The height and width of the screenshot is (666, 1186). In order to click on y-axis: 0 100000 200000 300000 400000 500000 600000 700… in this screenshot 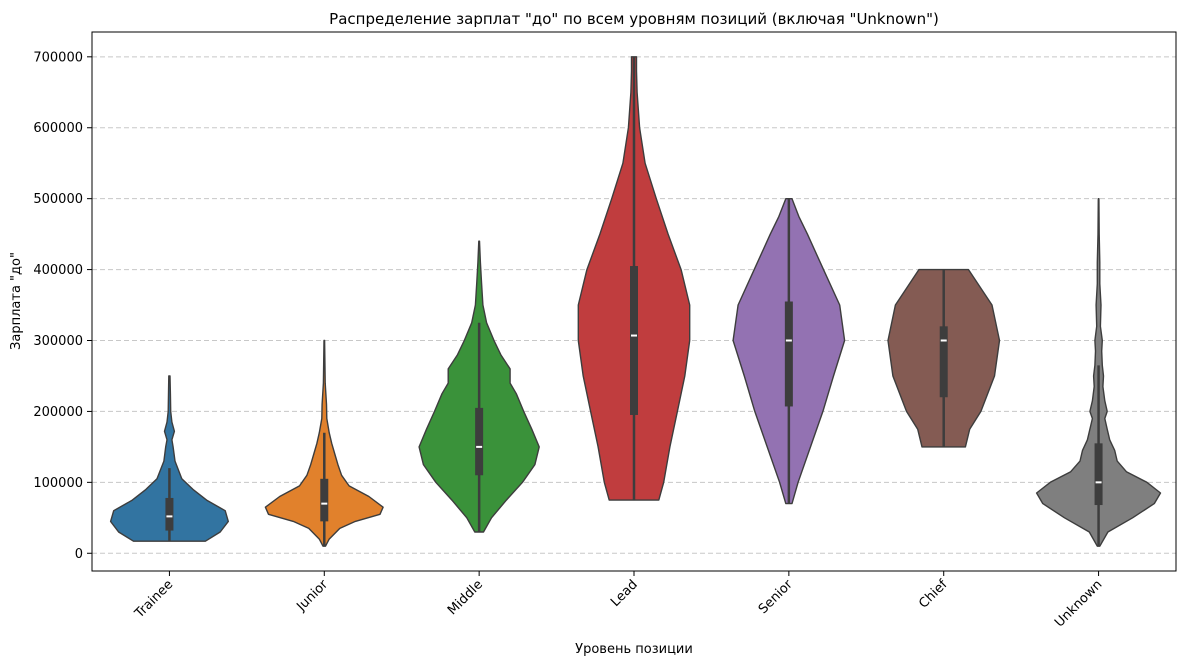, I will do `click(62, 306)`.